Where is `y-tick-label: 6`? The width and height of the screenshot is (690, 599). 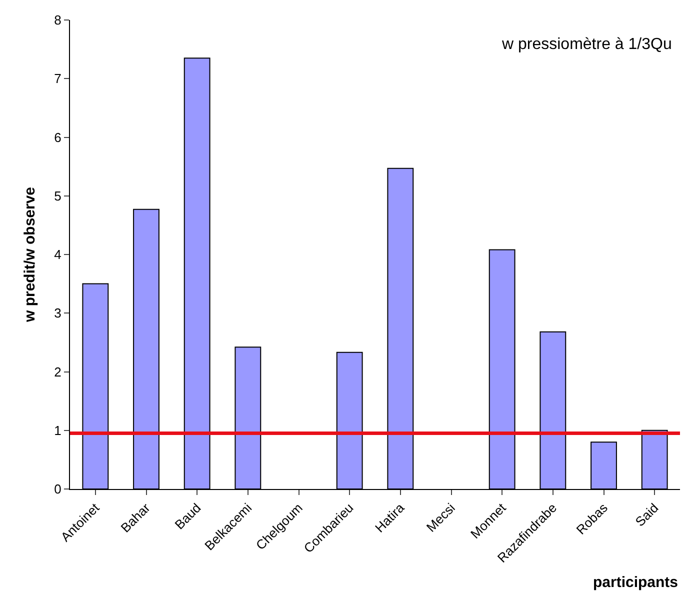
y-tick-label: 6 is located at coordinates (58, 137).